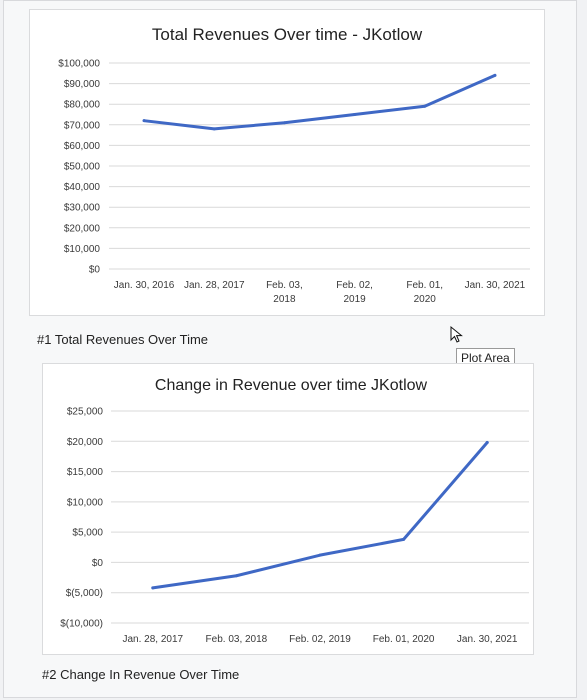  What do you see at coordinates (284, 299) in the screenshot?
I see `chart1-x-tick-label: 2018` at bounding box center [284, 299].